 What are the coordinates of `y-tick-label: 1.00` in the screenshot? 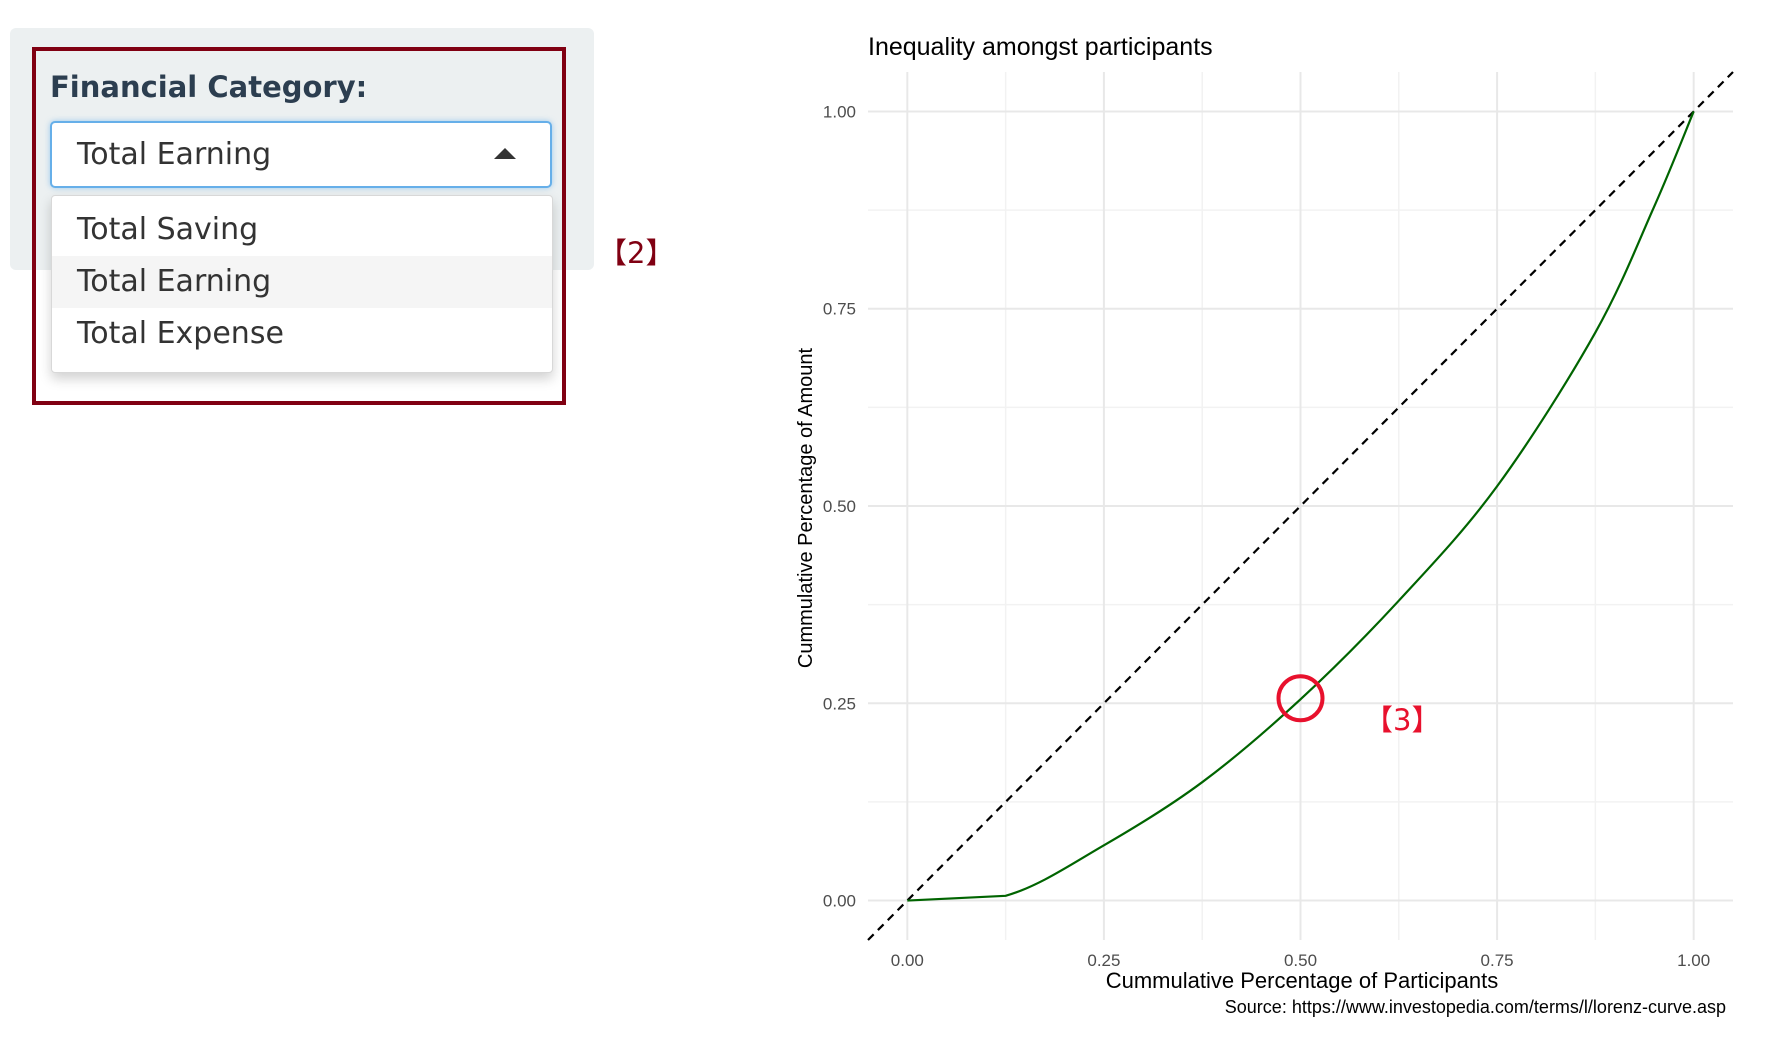 It's located at (839, 111).